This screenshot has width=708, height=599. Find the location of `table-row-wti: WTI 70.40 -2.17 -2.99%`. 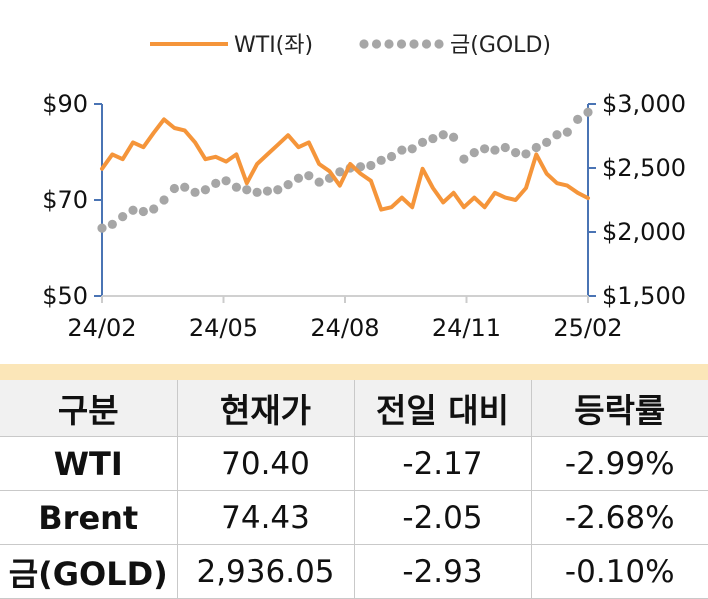

table-row-wti: WTI 70.40 -2.17 -2.99% is located at coordinates (354, 463).